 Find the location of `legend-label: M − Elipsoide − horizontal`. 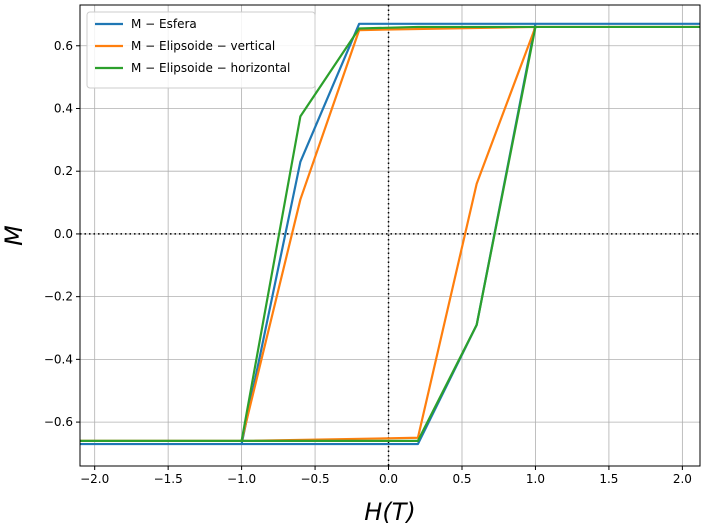

legend-label: M − Elipsoide − horizontal is located at coordinates (210, 68).